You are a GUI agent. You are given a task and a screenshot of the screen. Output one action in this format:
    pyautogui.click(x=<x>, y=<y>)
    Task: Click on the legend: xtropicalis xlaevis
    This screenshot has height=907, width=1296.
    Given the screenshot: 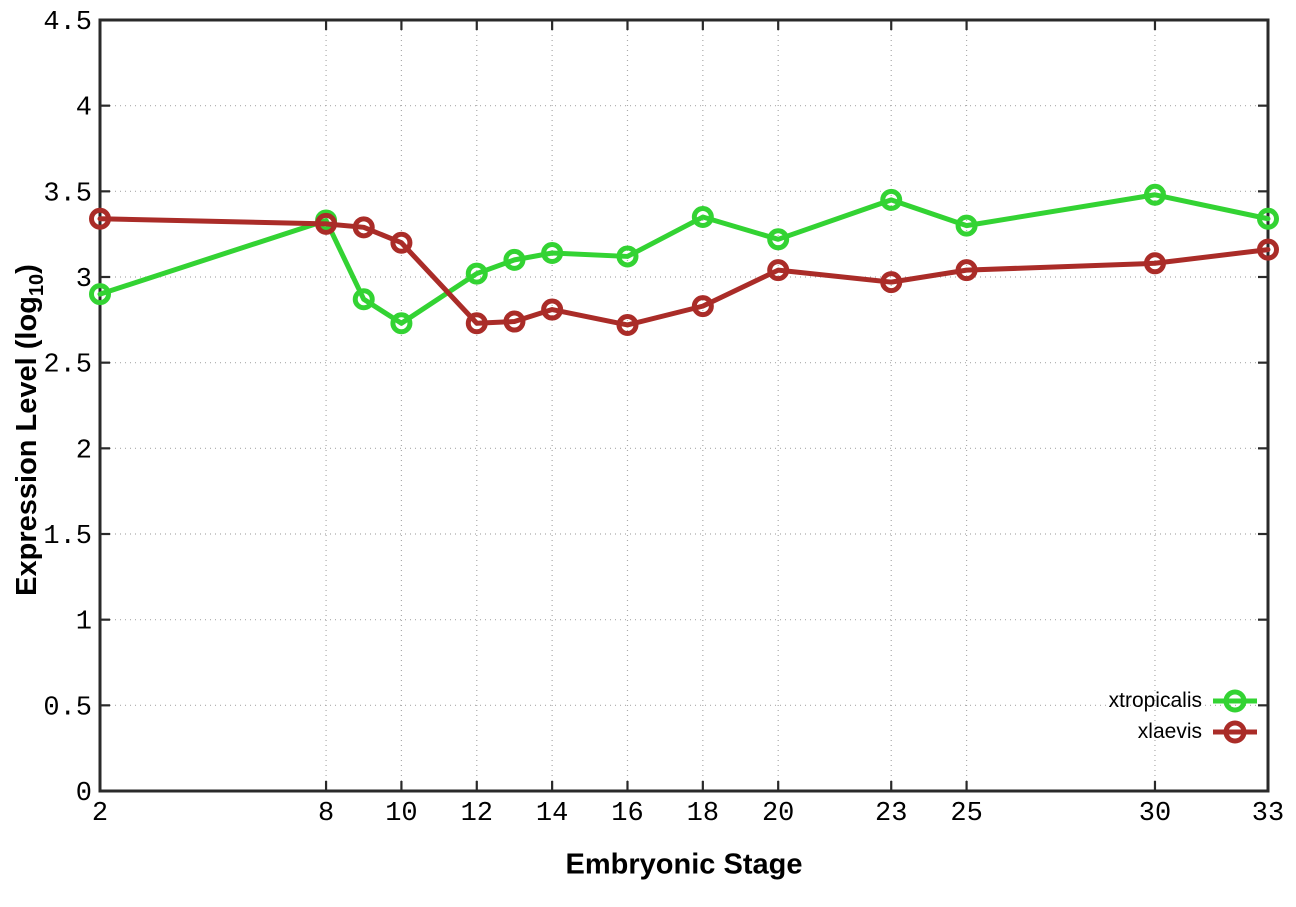 What is the action you would take?
    pyautogui.click(x=1183, y=716)
    